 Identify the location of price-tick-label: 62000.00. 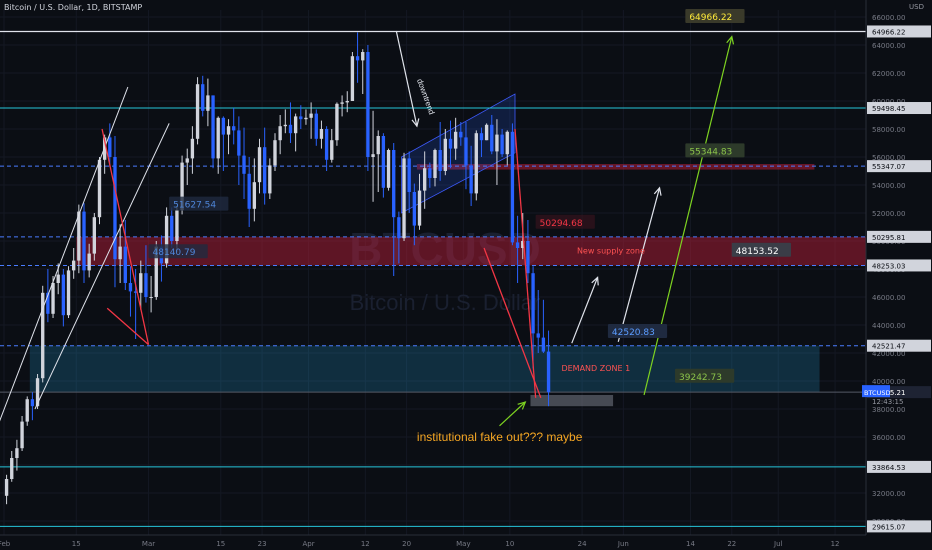
(888, 74).